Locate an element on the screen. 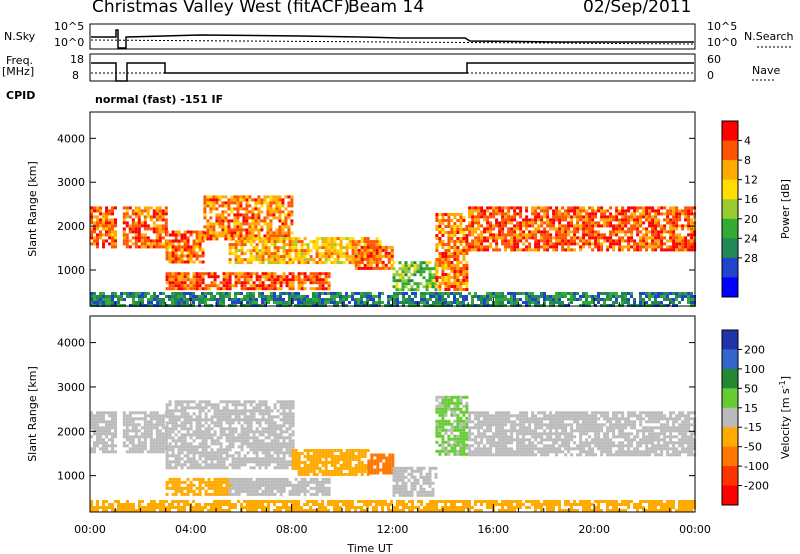 The image size is (800, 554). colorbar-tick-label: 8 is located at coordinates (747, 160).